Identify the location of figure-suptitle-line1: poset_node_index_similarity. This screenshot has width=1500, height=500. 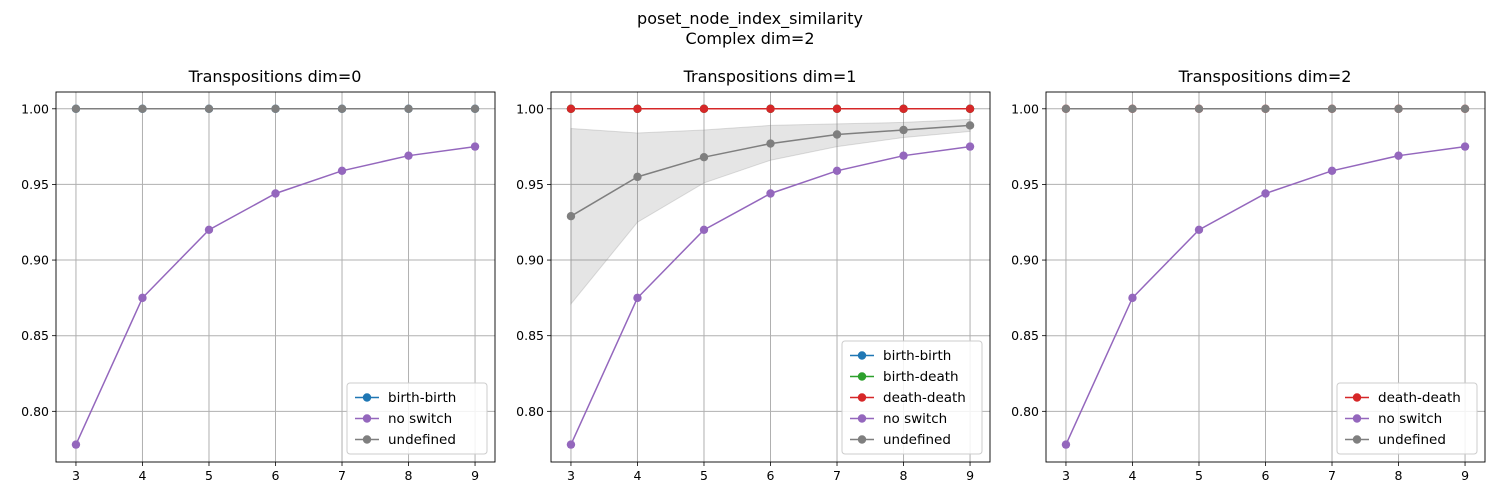
(750, 19).